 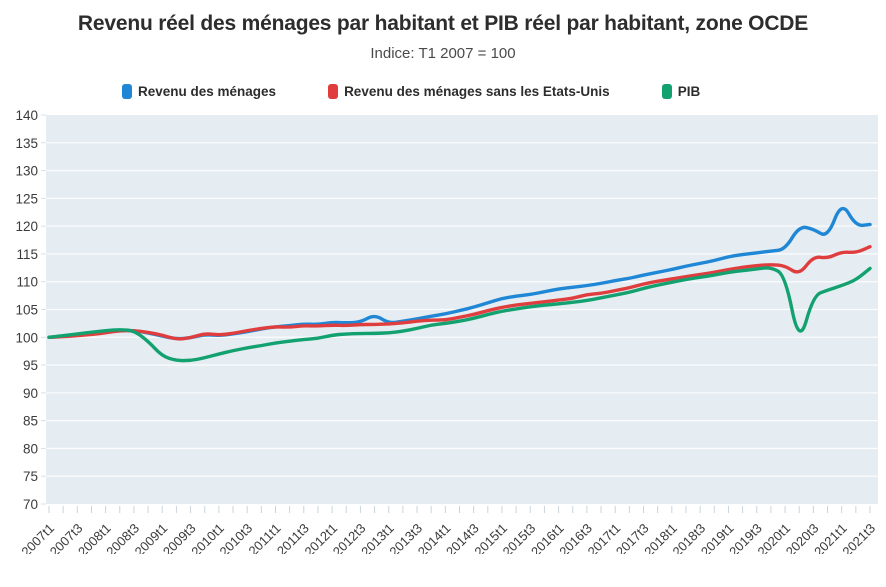 I want to click on y-axis-label: 95, so click(x=30, y=365).